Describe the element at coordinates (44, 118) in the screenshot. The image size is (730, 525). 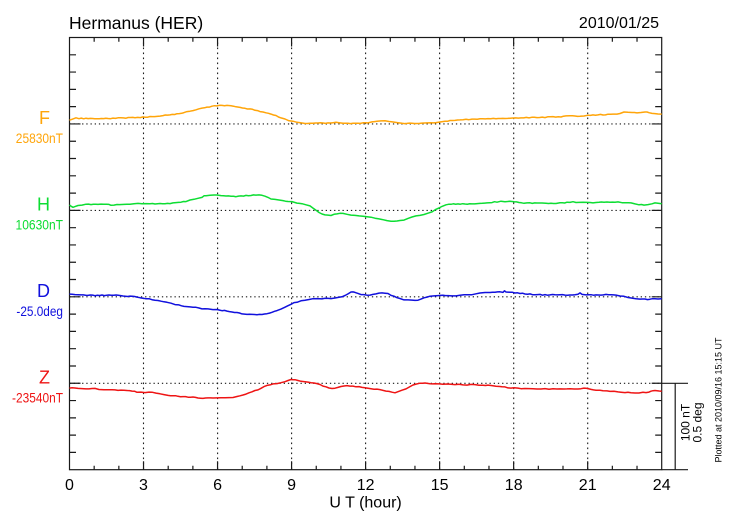
I see `svg-text: F` at that location.